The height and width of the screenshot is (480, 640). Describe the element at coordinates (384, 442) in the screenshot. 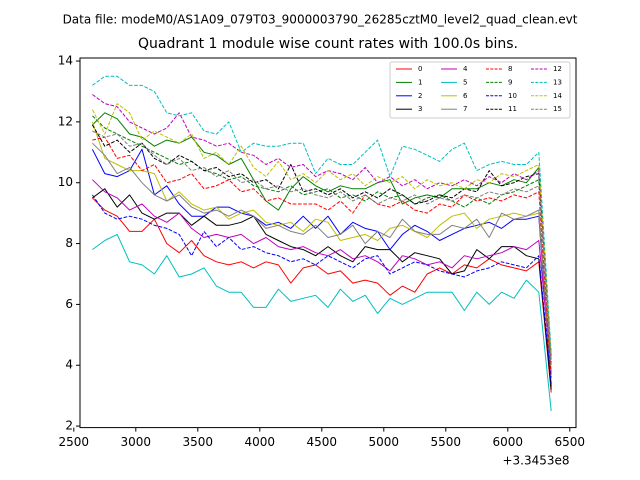

I see `x-tick-label: 5000` at that location.